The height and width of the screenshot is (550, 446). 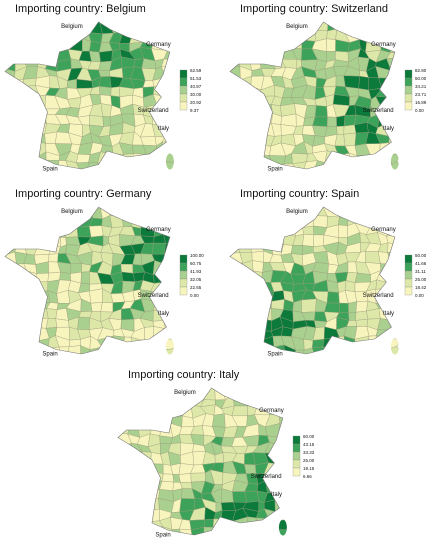 What do you see at coordinates (80, 9) in the screenshot?
I see `panel-title: Importing country: Belgium` at bounding box center [80, 9].